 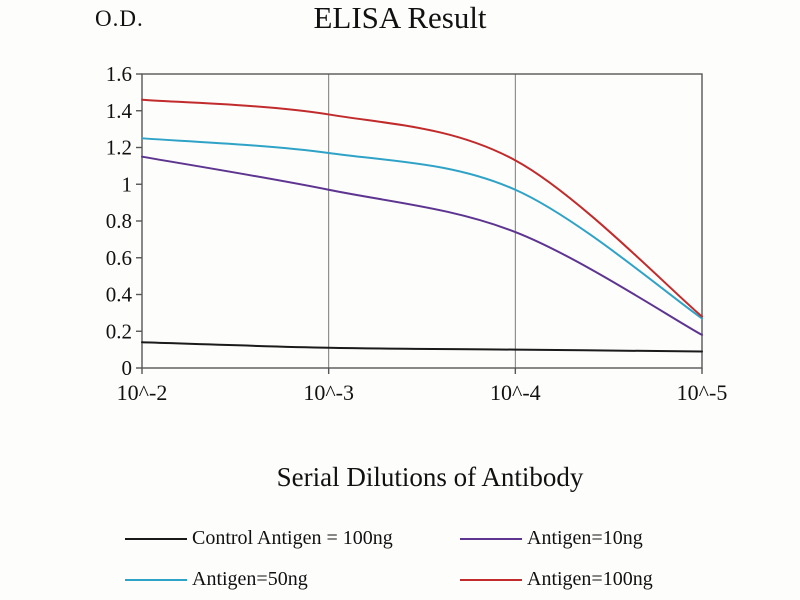 What do you see at coordinates (702, 392) in the screenshot?
I see `x-tick-label: 10^-5` at bounding box center [702, 392].